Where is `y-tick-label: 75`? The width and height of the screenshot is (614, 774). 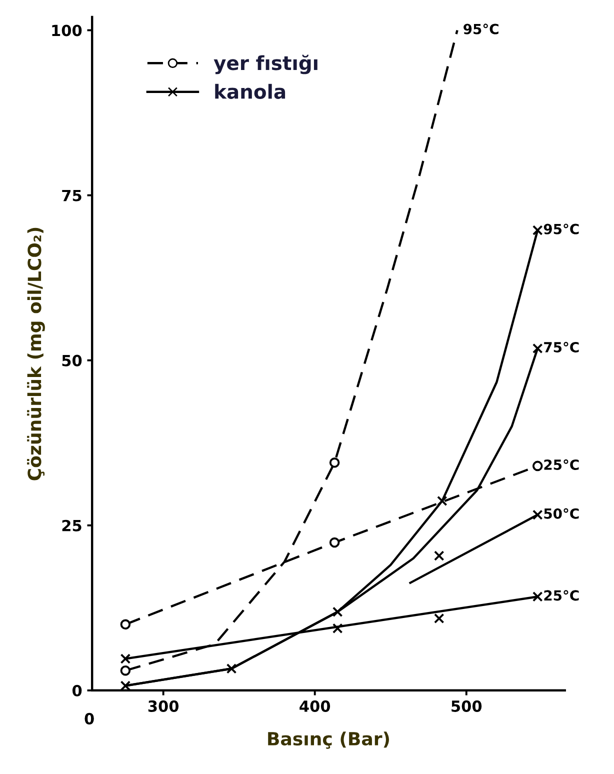 y-tick-label: 75 is located at coordinates (72, 196).